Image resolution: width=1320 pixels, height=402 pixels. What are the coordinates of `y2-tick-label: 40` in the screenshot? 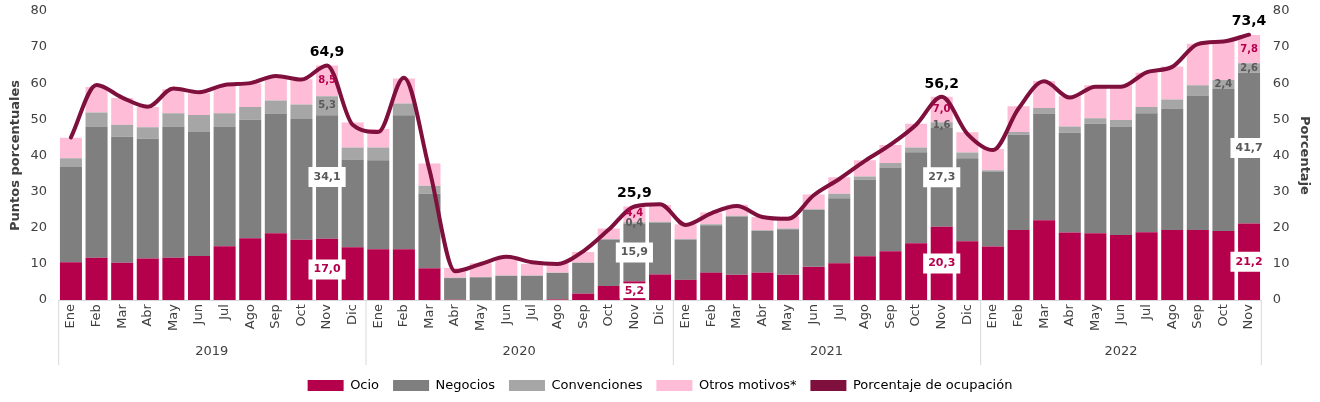 It's located at (1281, 154).